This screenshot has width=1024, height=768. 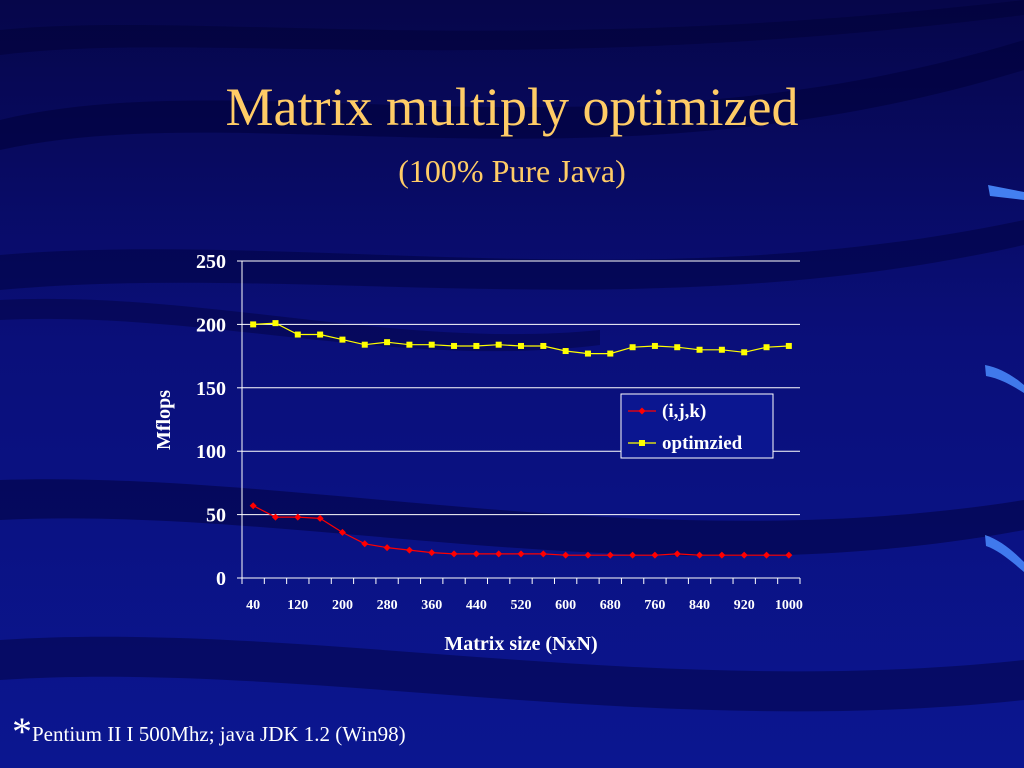 I want to click on x-tick-label: 200, so click(x=342, y=605).